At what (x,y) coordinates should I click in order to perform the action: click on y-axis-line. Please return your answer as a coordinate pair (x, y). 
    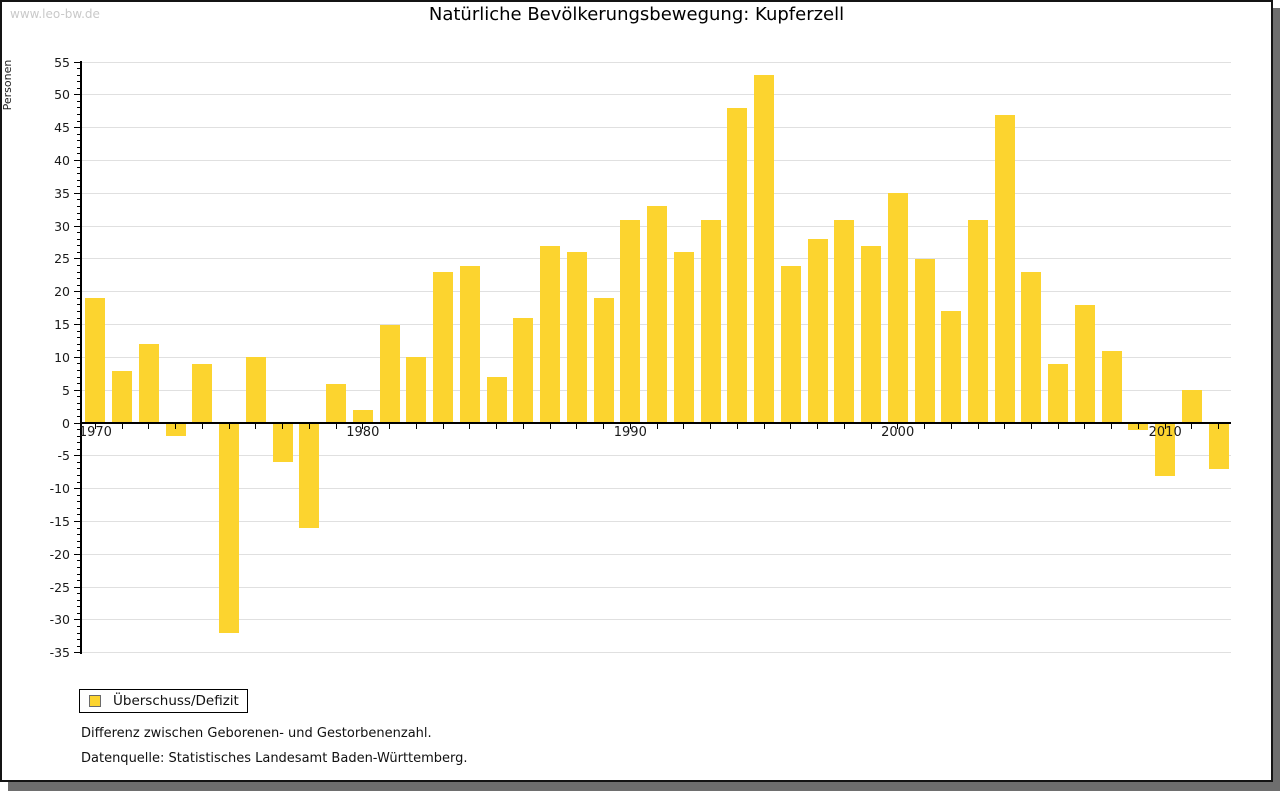
    Looking at the image, I should click on (81, 357).